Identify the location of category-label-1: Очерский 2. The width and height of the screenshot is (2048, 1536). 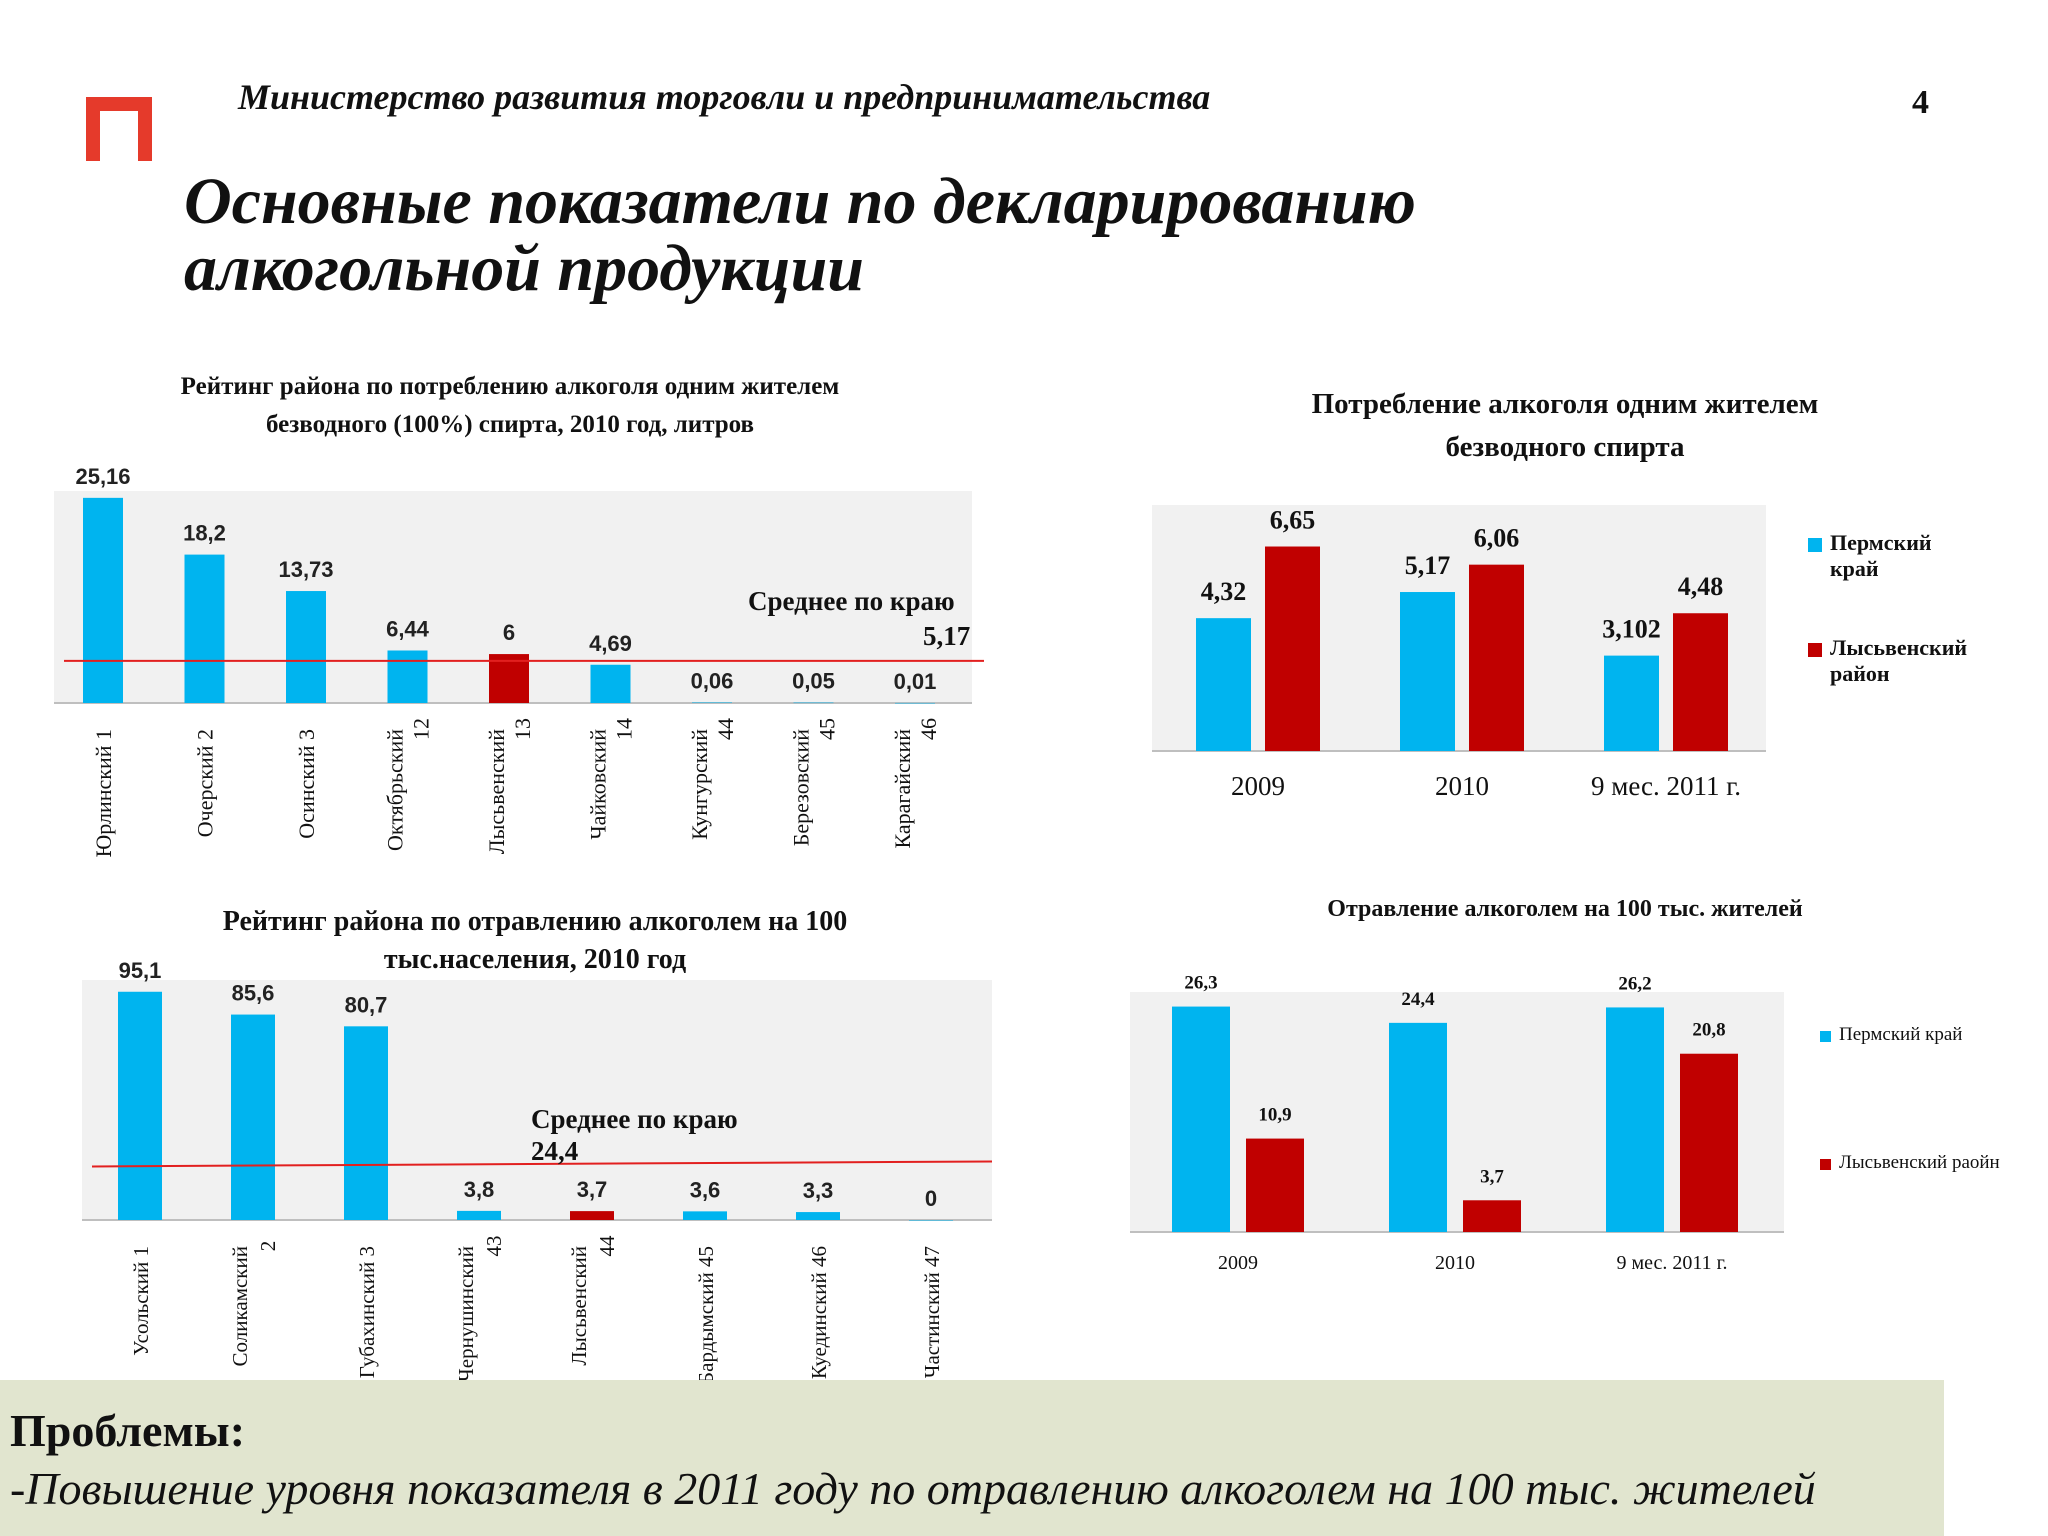
(205, 783).